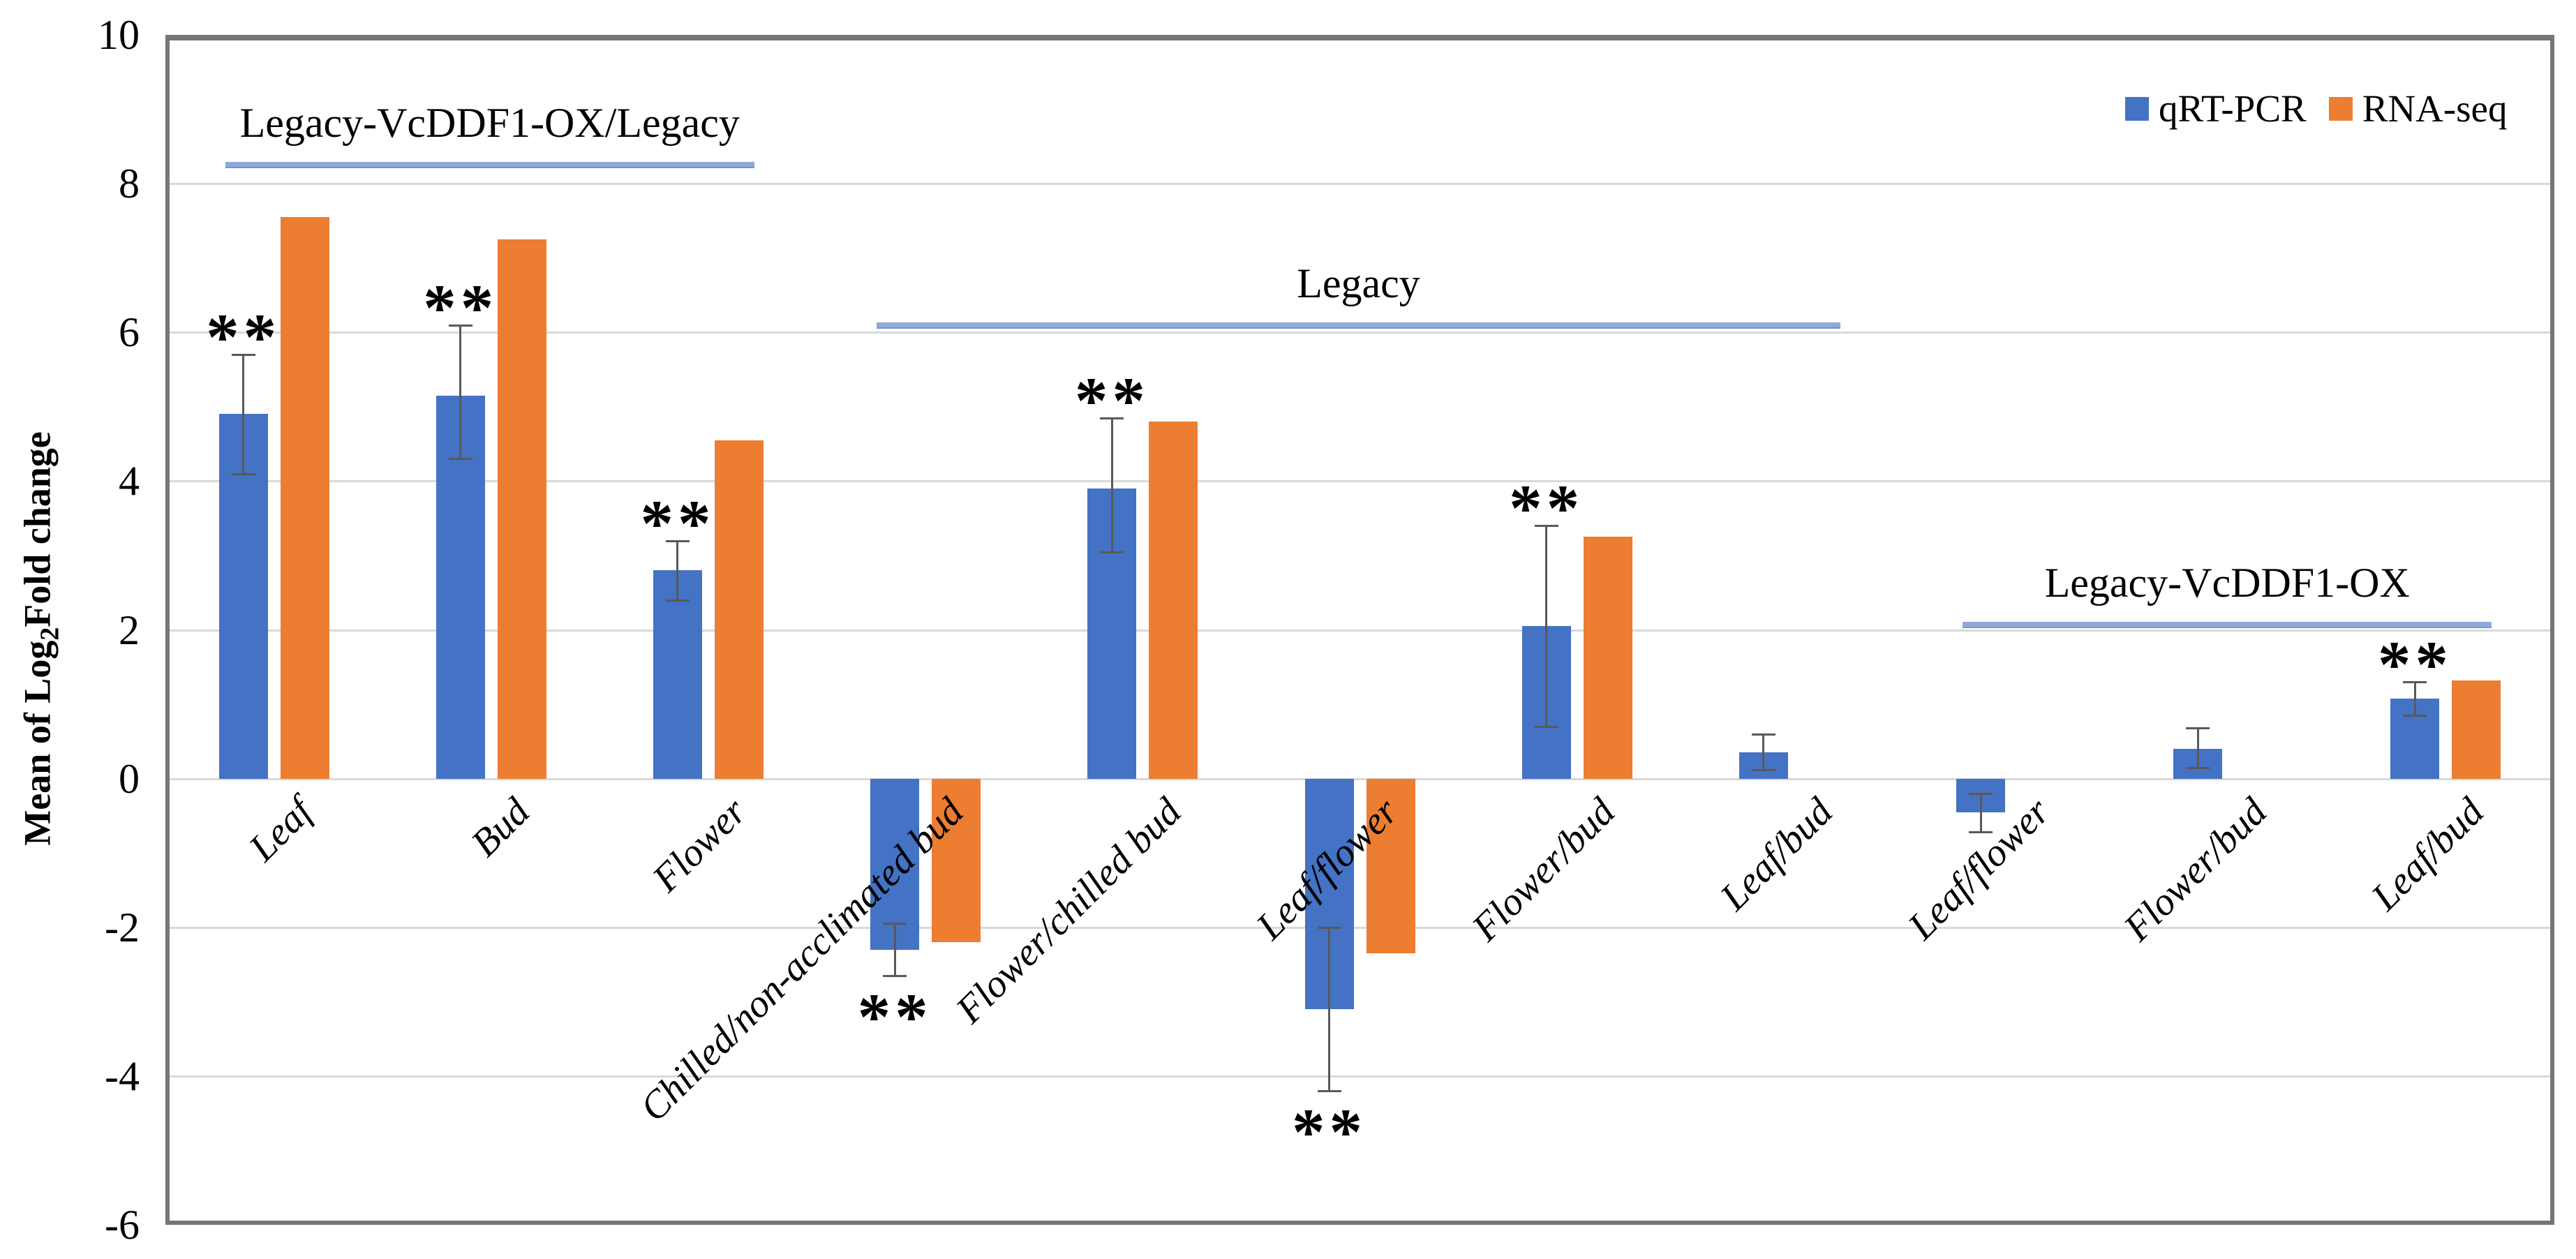  I want to click on y-tick-label--4: -4, so click(123, 1075).